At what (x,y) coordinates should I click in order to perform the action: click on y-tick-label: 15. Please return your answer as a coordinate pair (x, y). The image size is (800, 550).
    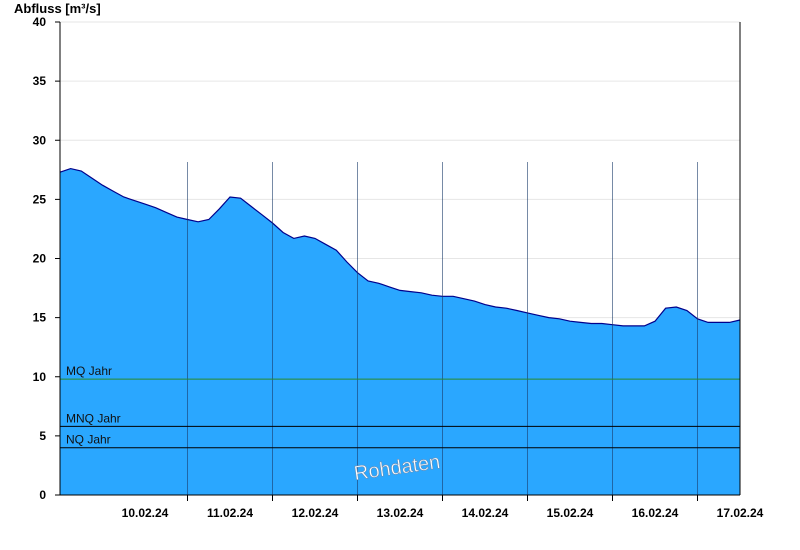
    Looking at the image, I should click on (40, 318).